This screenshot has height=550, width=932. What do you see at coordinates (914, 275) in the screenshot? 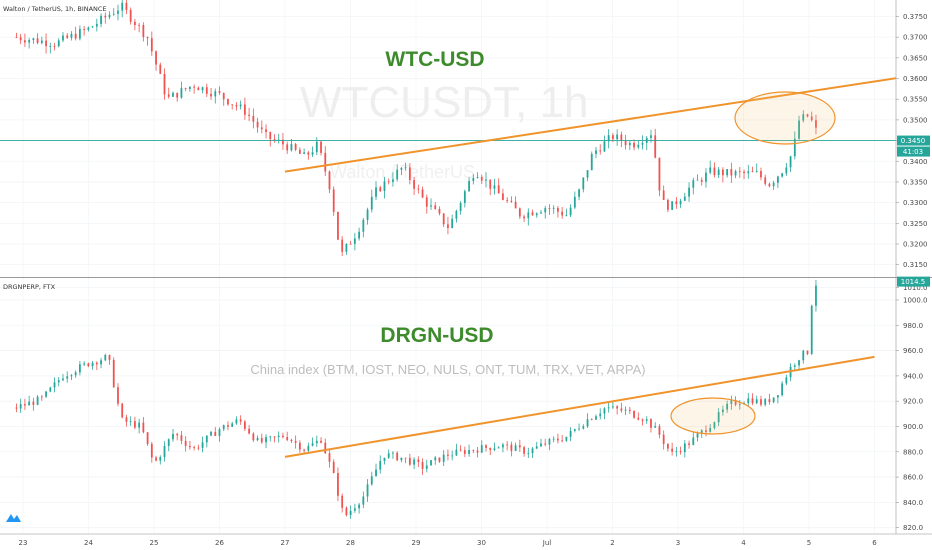
I see `price-scale-area` at bounding box center [914, 275].